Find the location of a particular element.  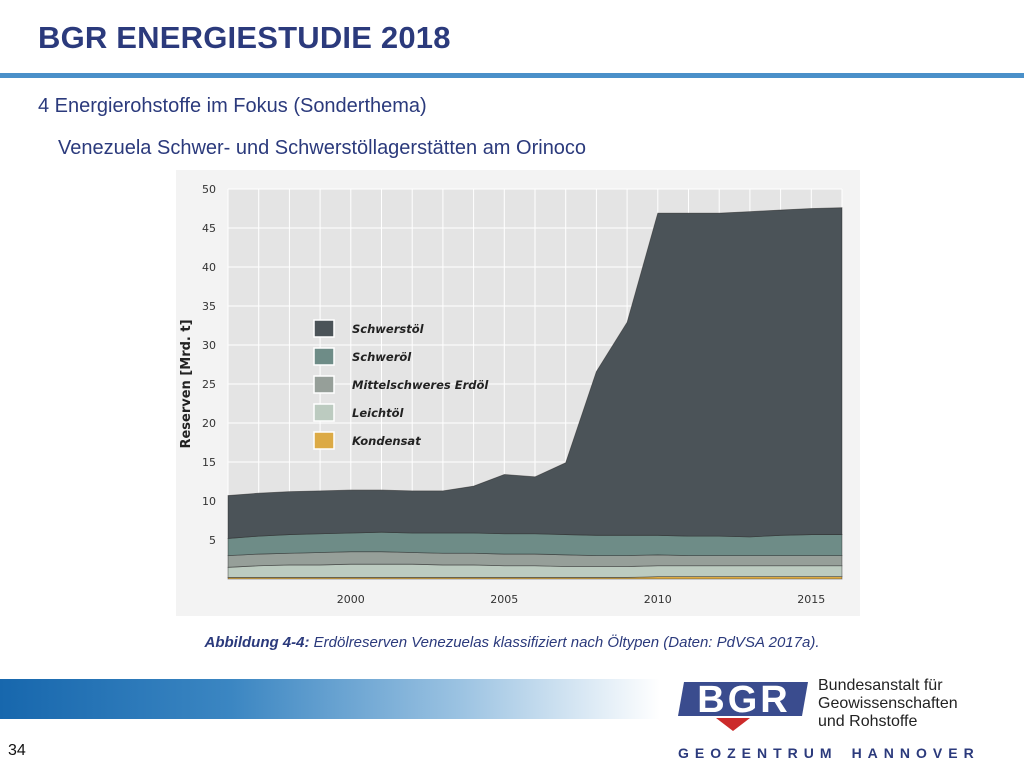

area-series-leichtöl is located at coordinates (535, 570).